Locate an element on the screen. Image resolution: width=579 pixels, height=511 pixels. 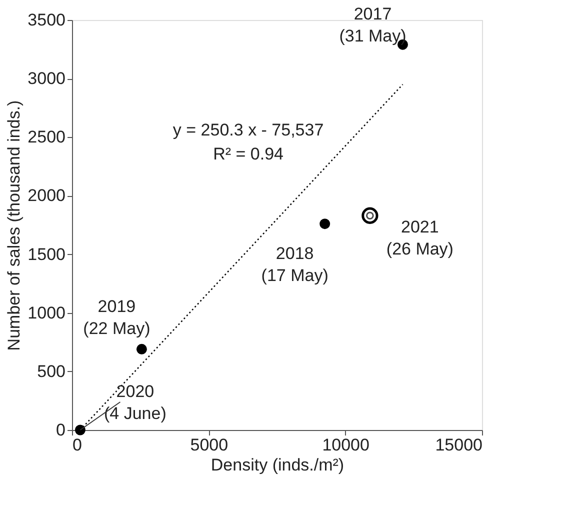
y-tick-label: 3500 is located at coordinates (47, 20).